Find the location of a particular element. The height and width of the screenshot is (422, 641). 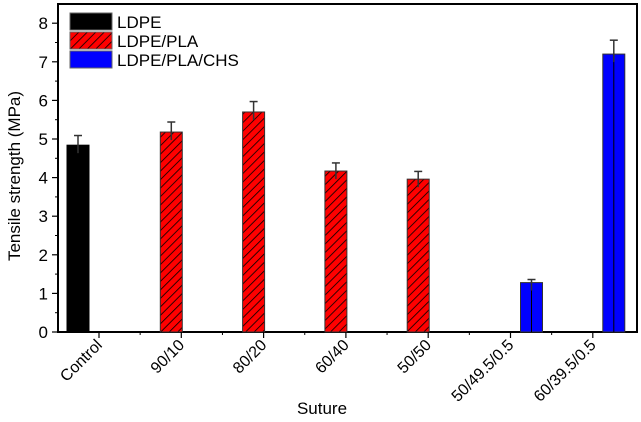

y-tick-label: 6 is located at coordinates (43, 100).